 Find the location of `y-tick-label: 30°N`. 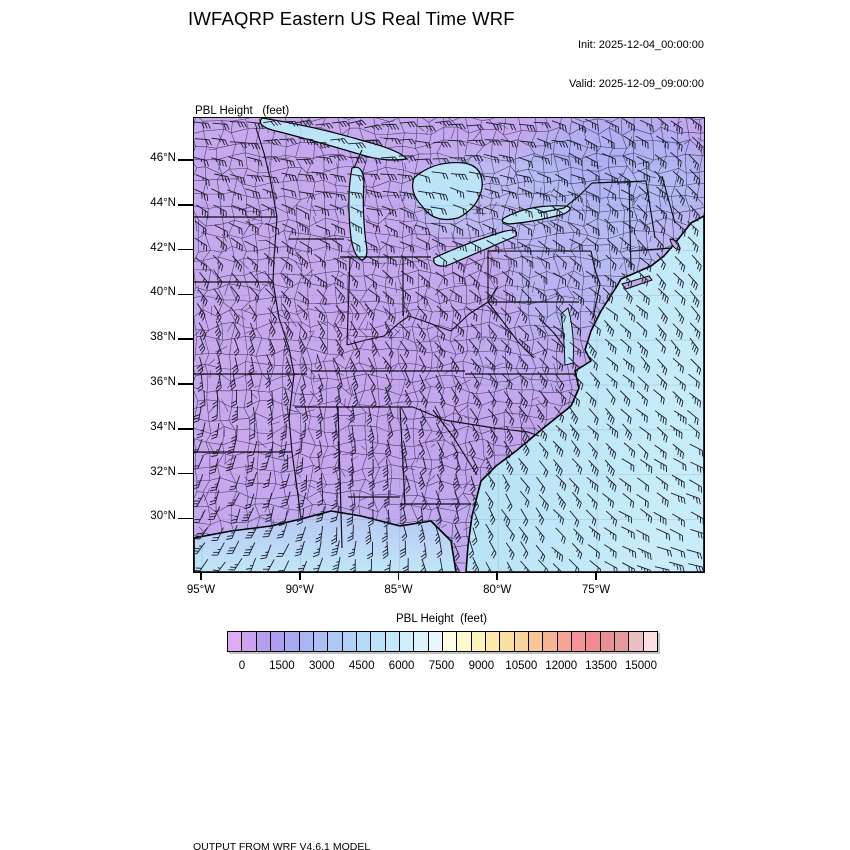

y-tick-label: 30°N is located at coordinates (163, 516).